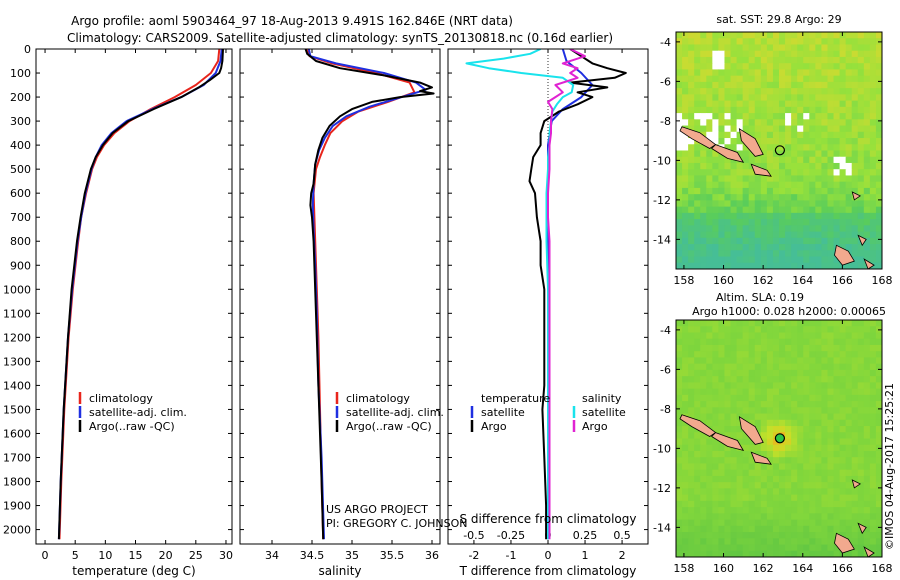  Describe the element at coordinates (166, 555) in the screenshot. I see `x-tick-label: 20` at that location.